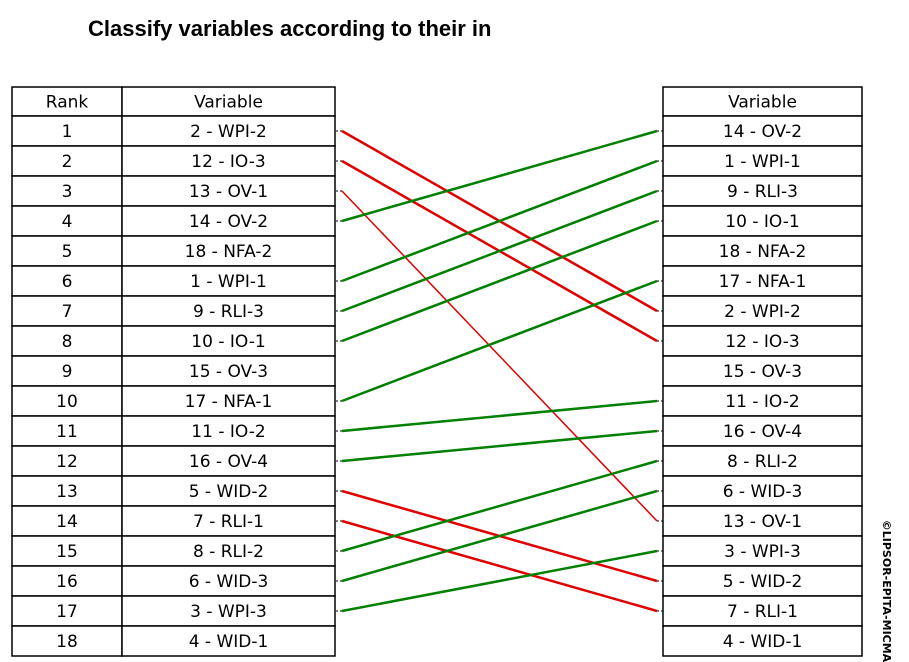  I want to click on rank-cell: 10, so click(67, 402).